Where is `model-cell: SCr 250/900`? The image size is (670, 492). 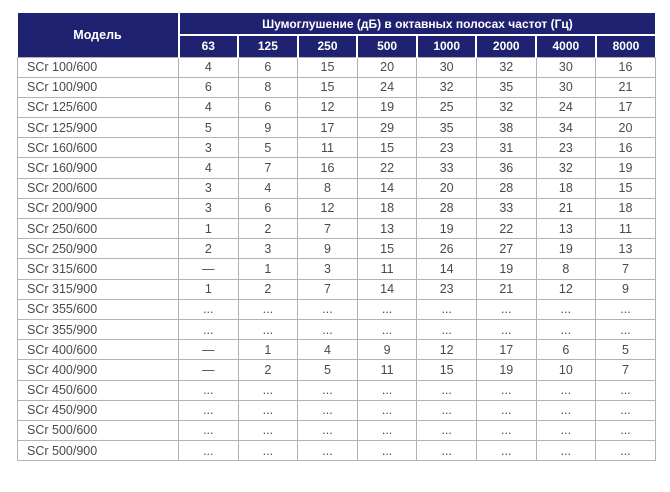
model-cell: SCr 250/900 is located at coordinates (98, 249).